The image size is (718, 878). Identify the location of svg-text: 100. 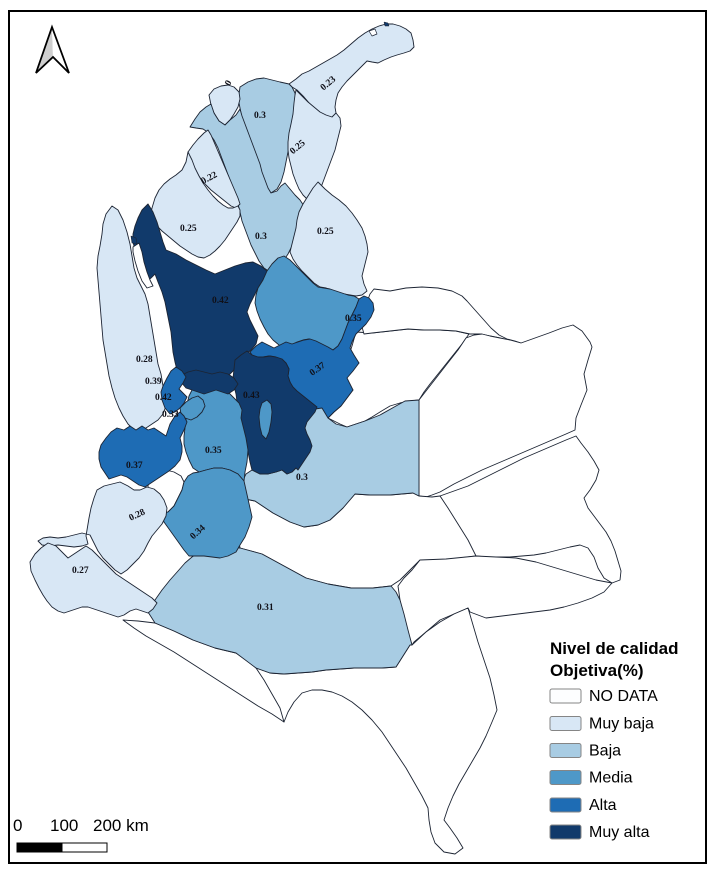
(64, 825).